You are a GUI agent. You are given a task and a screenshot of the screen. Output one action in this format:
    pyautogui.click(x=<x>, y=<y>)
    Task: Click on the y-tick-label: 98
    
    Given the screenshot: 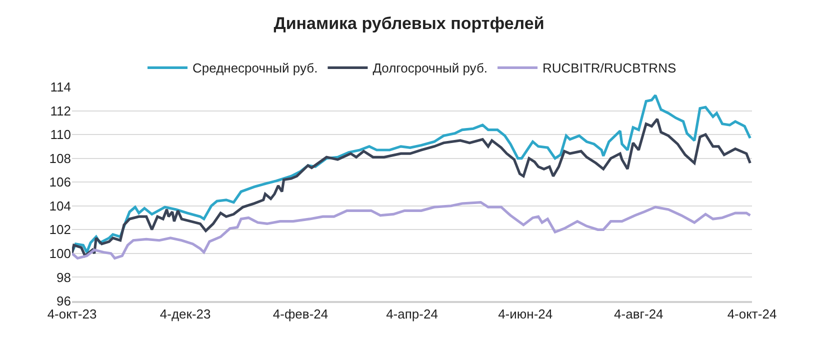 What is the action you would take?
    pyautogui.click(x=63, y=277)
    